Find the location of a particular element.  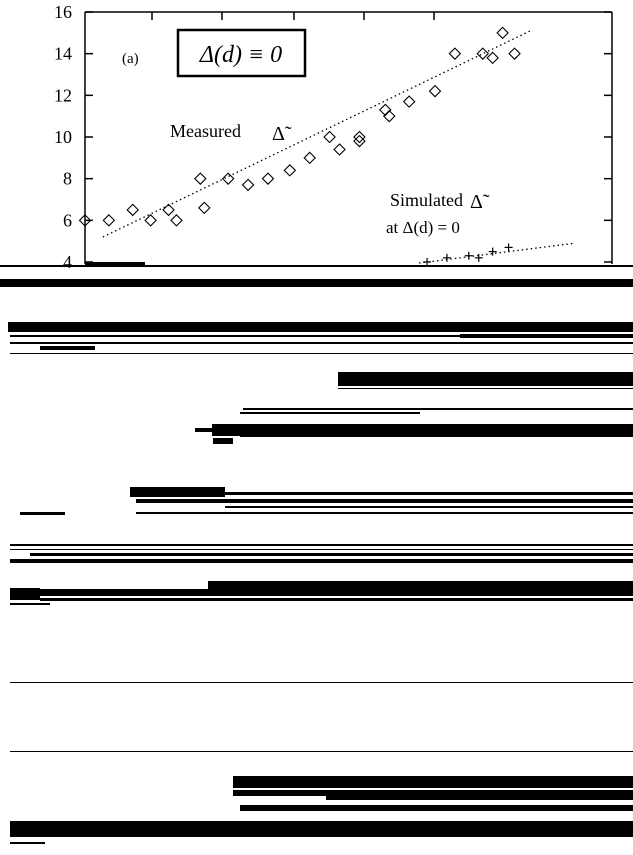

simulated-delta-label: Δ̃ is located at coordinates (480, 202).